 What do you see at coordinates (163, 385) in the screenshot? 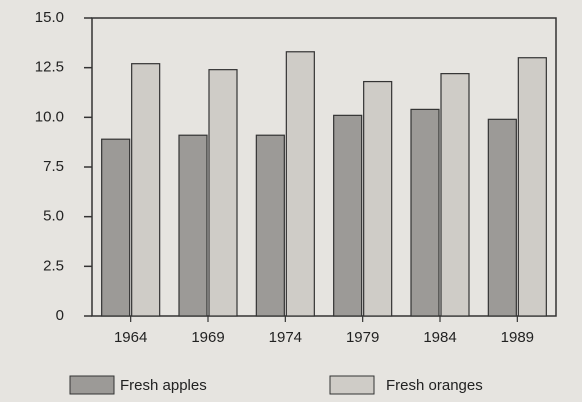
I see `legend-label: Fresh apples` at bounding box center [163, 385].